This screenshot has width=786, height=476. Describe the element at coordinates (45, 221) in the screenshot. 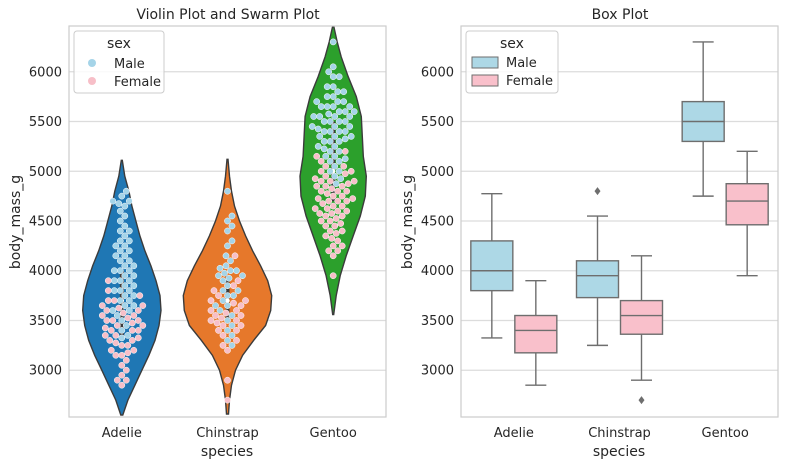

I see `y-tick-labels: 3000 3500 4000 4500 5000 5500 6000` at that location.